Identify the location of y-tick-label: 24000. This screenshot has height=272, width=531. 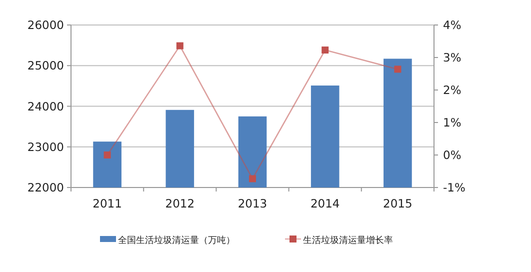
(45, 106).